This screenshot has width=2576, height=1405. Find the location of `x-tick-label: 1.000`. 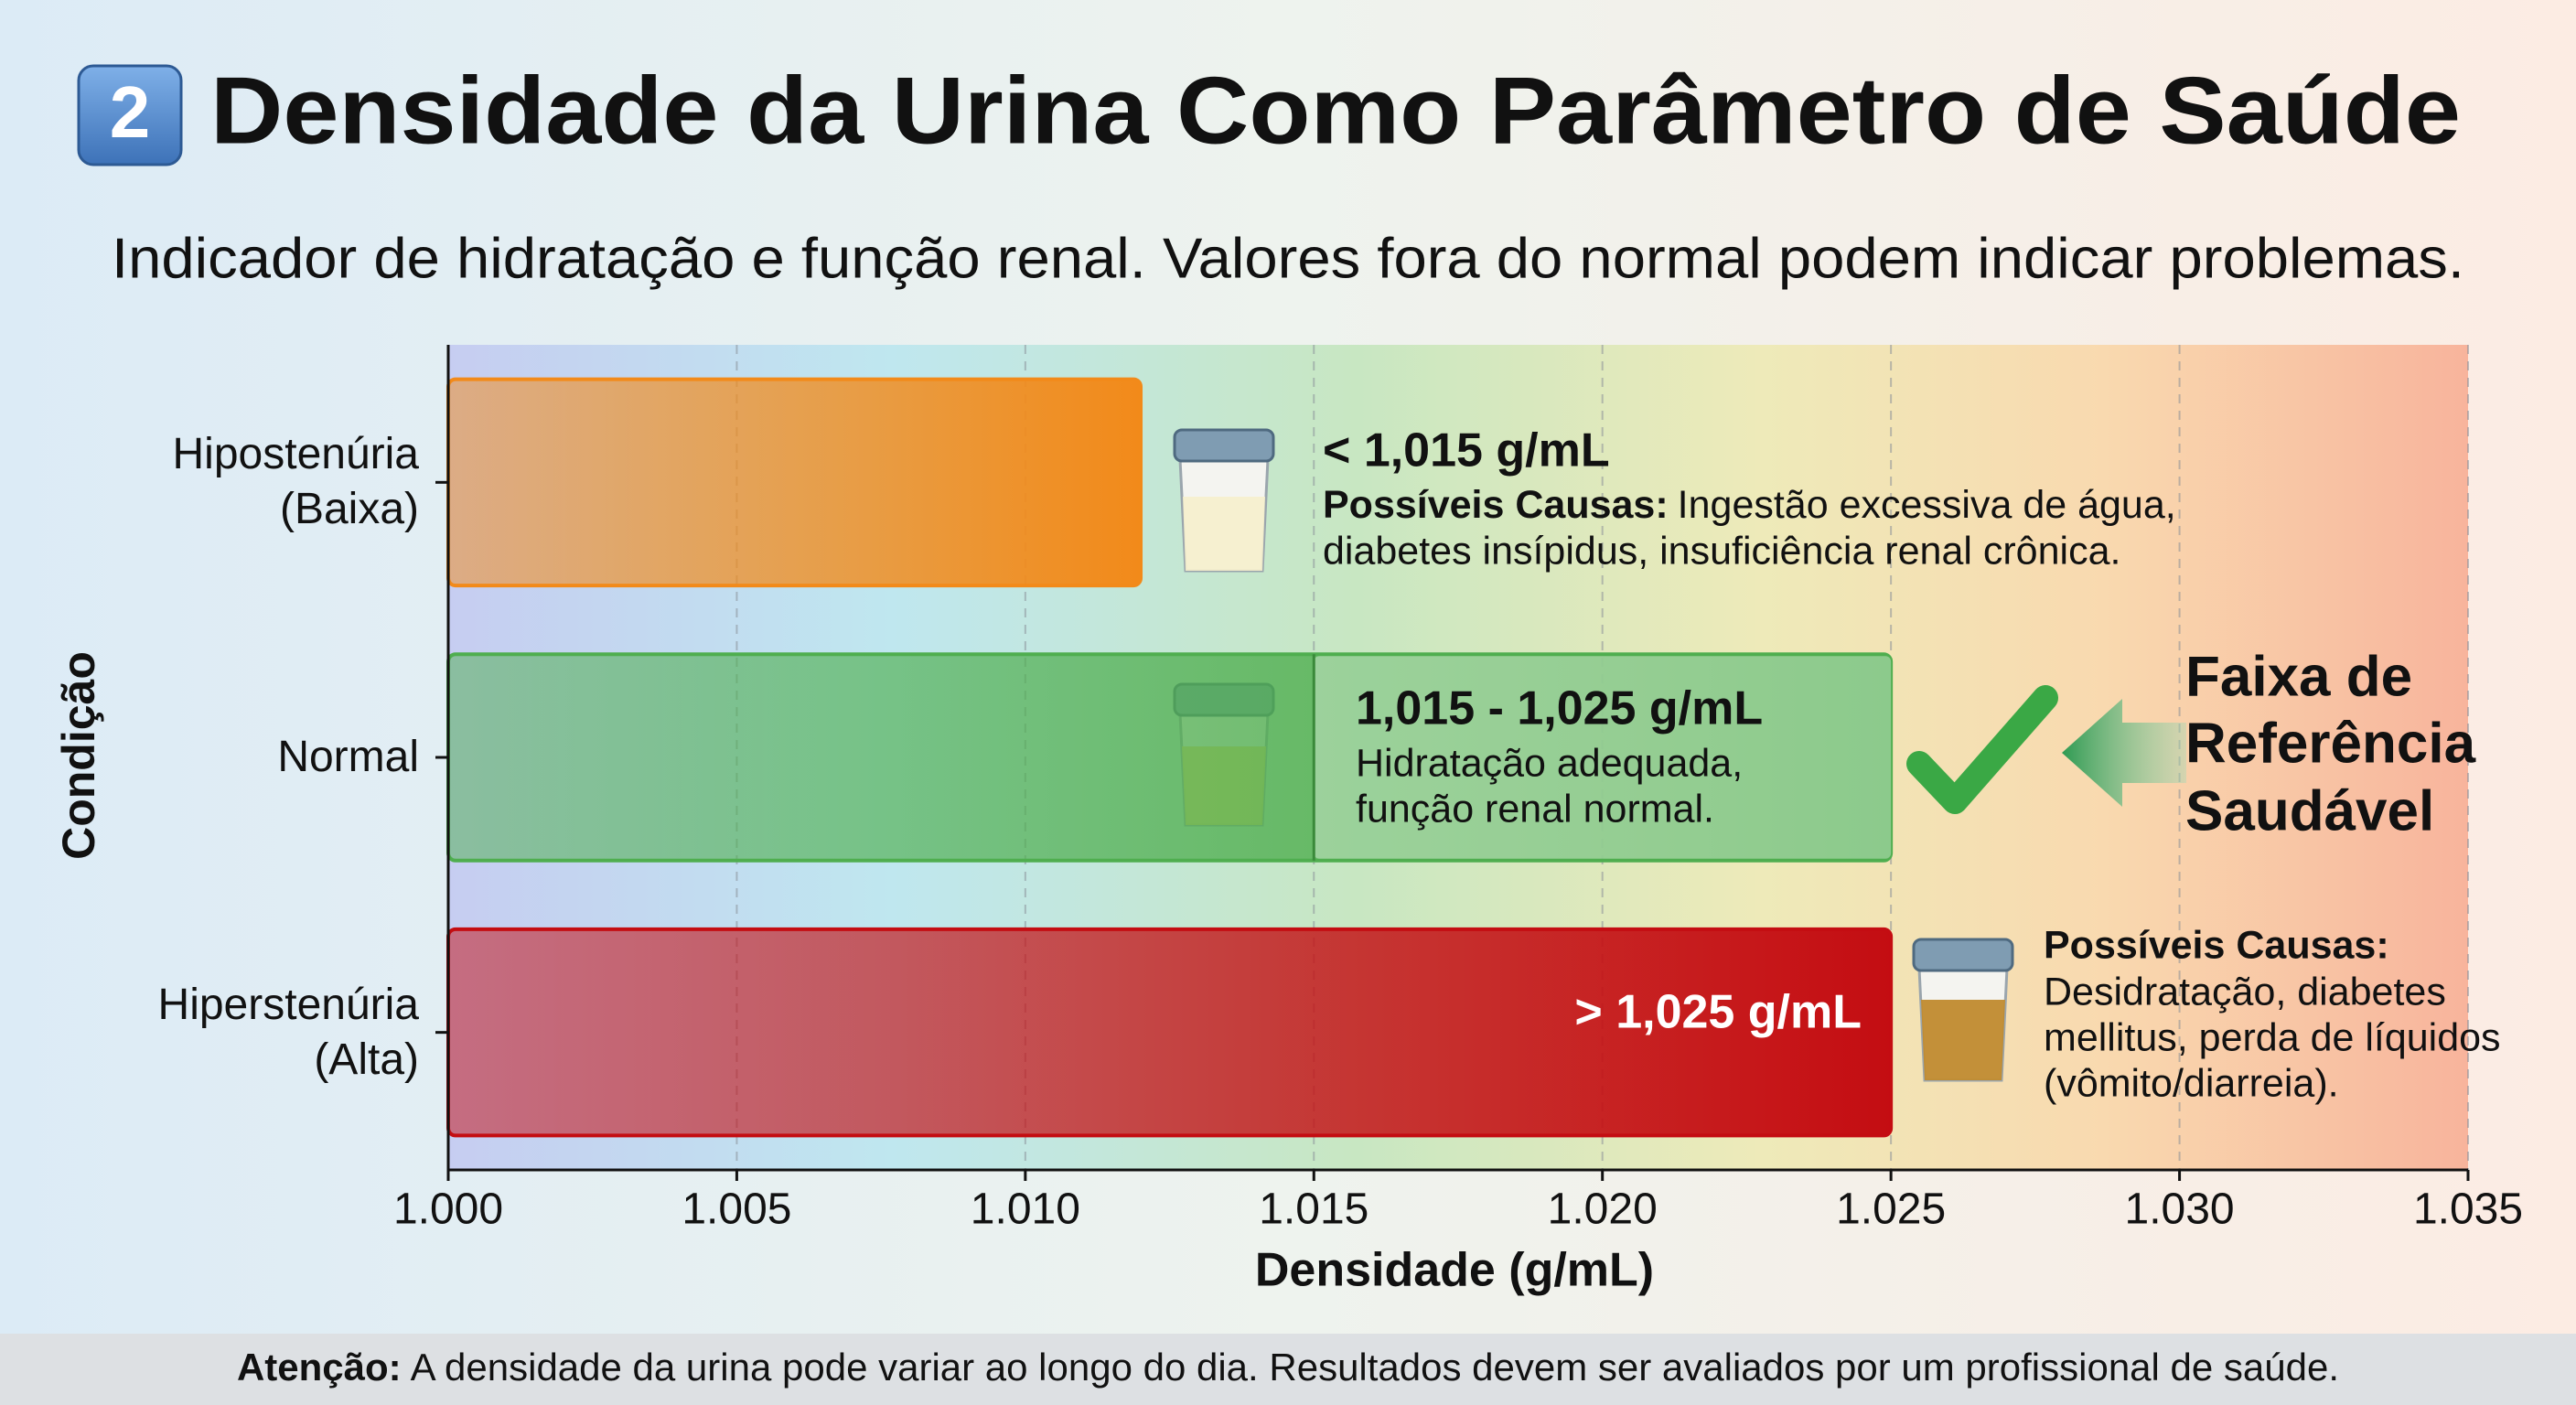

x-tick-label: 1.000 is located at coordinates (448, 1209).